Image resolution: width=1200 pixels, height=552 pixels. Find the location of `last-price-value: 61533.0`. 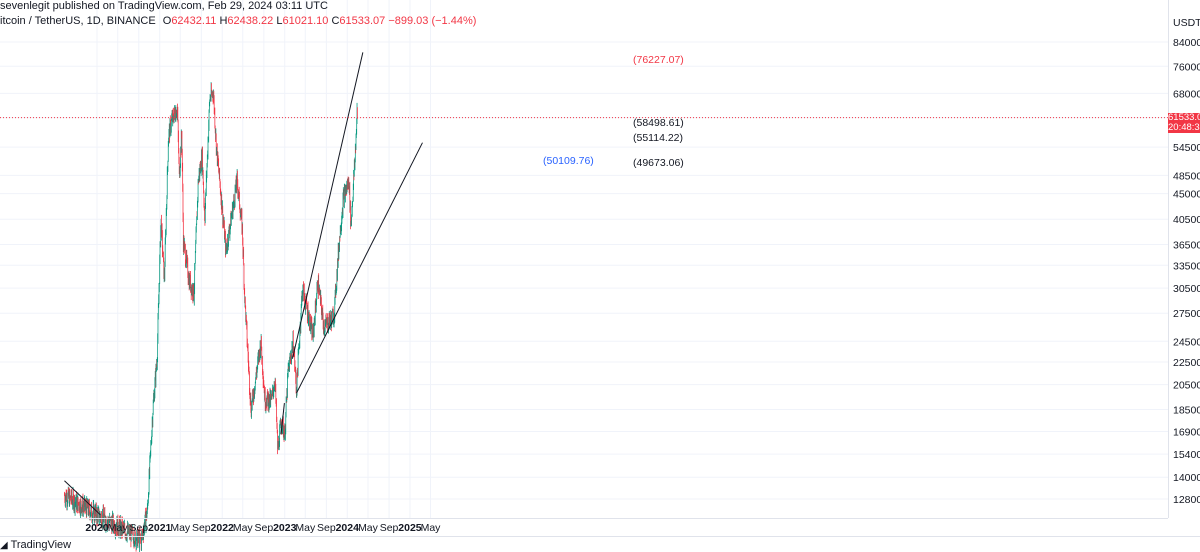

last-price-value: 61533.0 is located at coordinates (1184, 118).